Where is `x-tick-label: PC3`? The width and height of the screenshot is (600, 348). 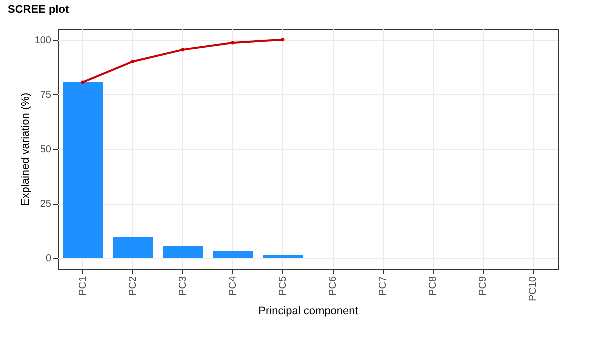
x-tick-label: PC3 is located at coordinates (183, 286).